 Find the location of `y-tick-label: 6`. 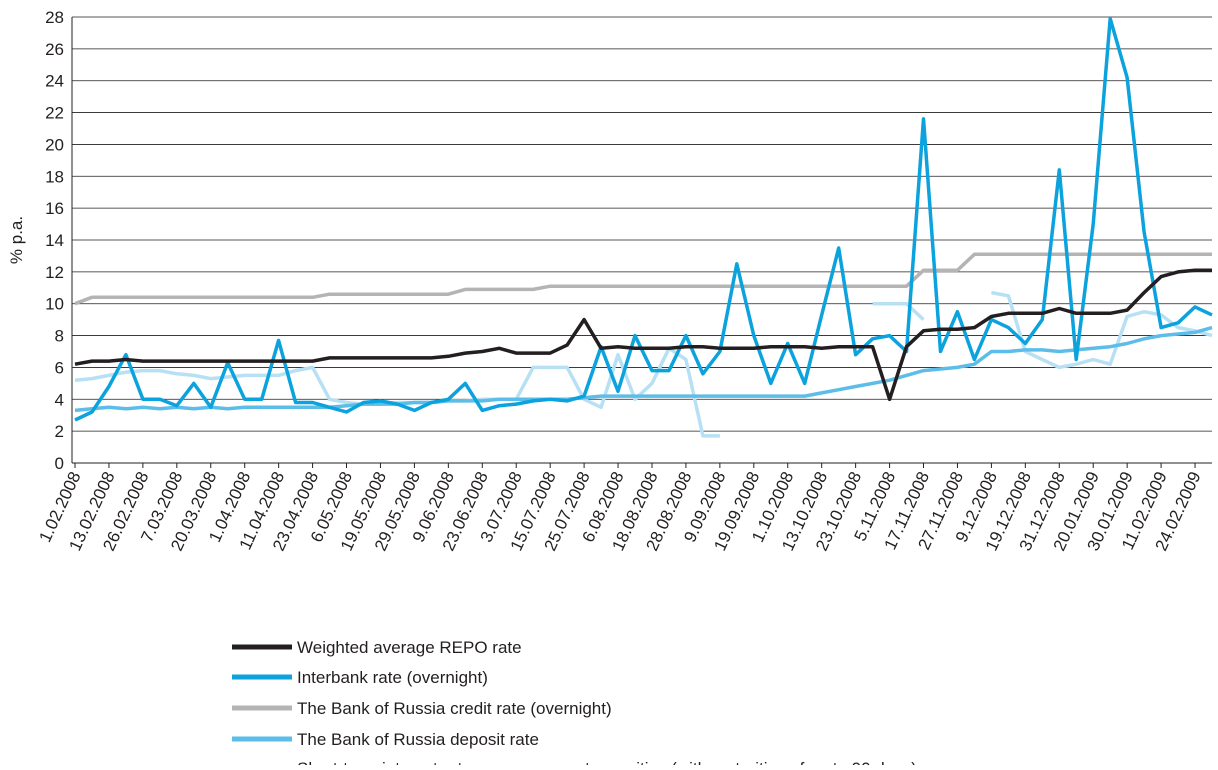

y-tick-label: 6 is located at coordinates (59, 367).